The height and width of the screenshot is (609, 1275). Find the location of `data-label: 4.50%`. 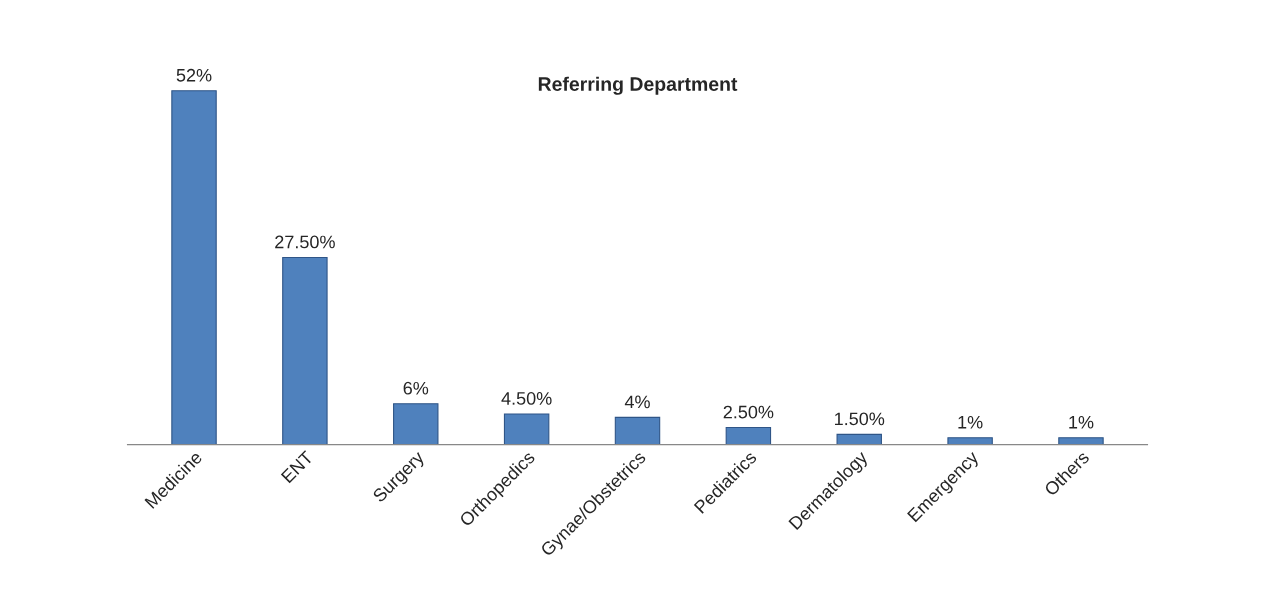

data-label: 4.50% is located at coordinates (526, 398).